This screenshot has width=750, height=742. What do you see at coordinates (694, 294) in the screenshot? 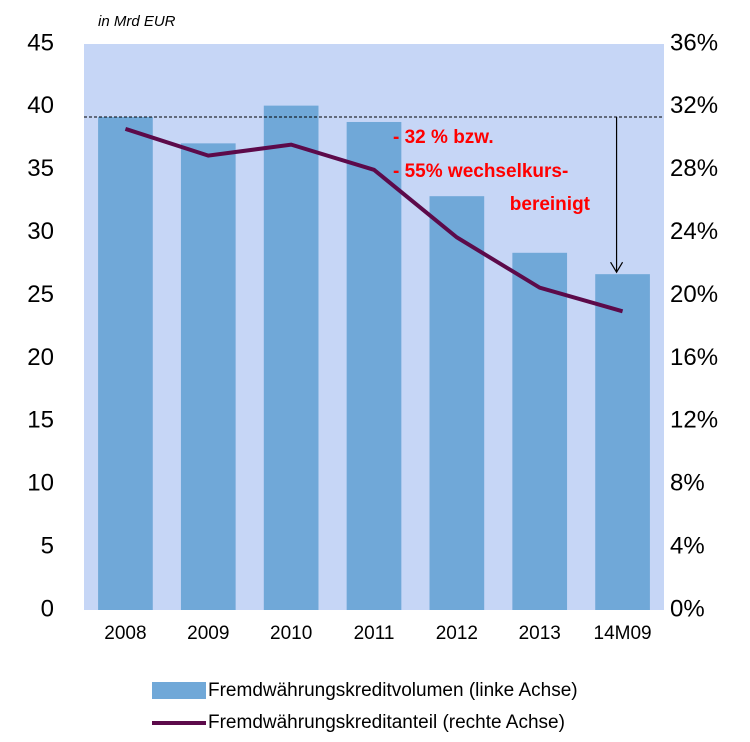
I see `y2-tick-label: 20%` at bounding box center [694, 294].